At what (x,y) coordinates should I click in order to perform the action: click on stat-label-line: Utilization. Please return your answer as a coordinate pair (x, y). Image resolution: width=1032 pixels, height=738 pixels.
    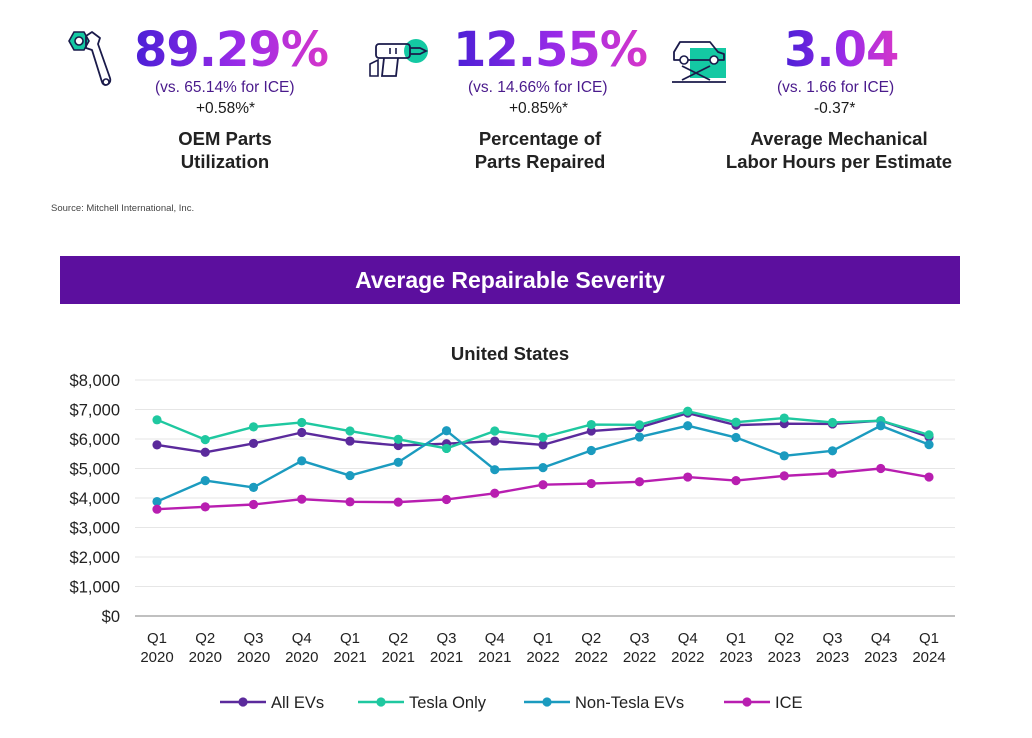
    Looking at the image, I should click on (225, 161).